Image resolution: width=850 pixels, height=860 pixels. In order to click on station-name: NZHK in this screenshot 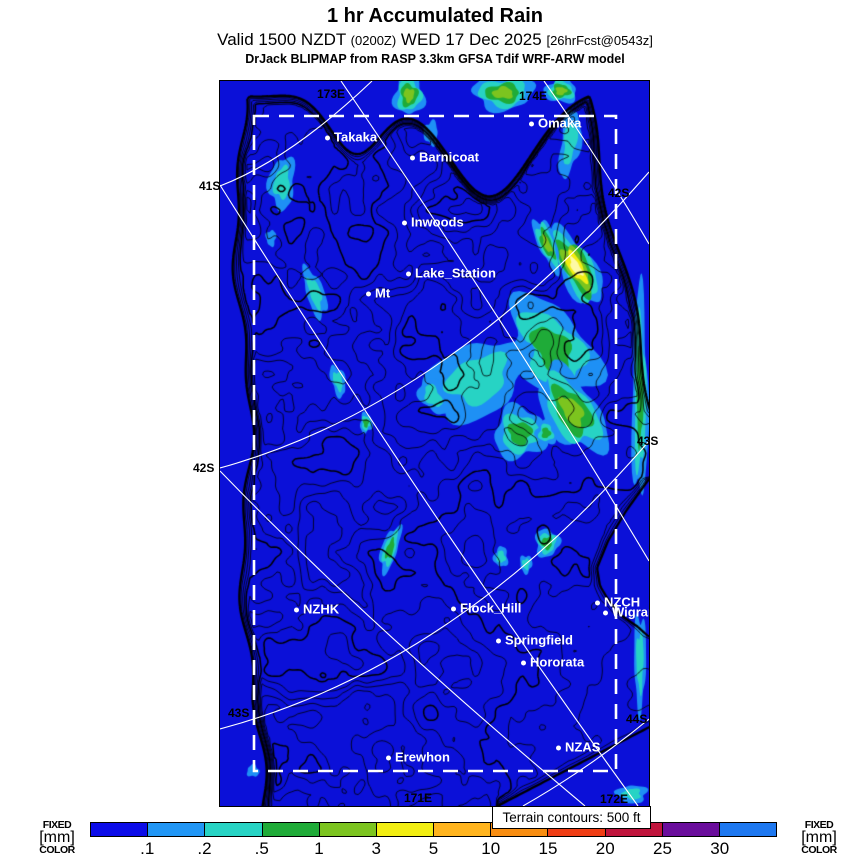, I will do `click(321, 609)`.